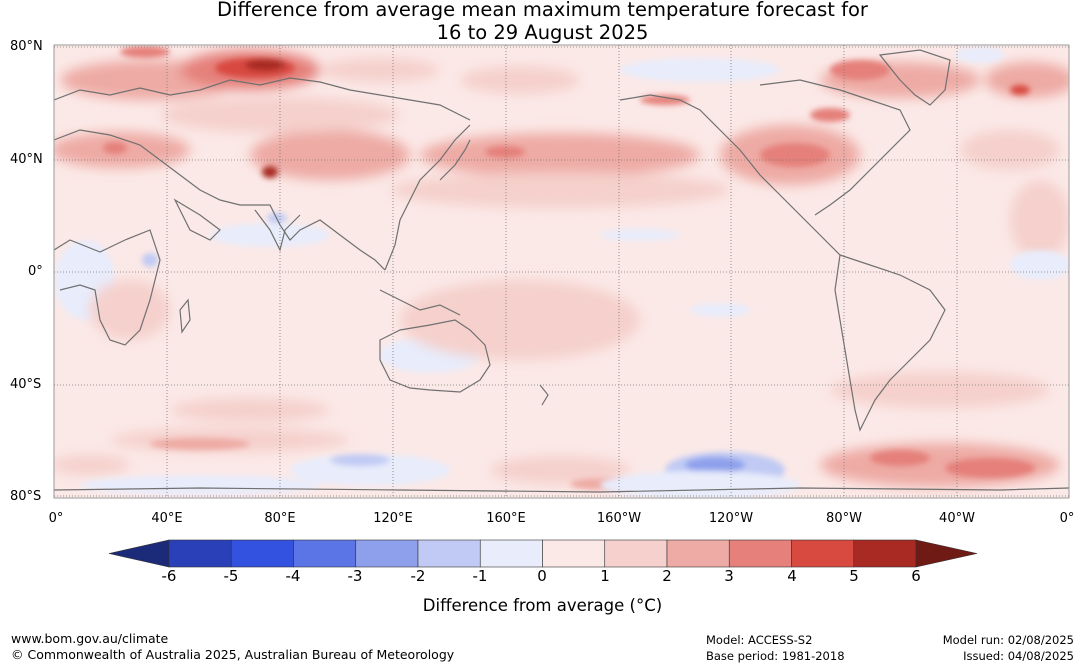 Image resolution: width=1085 pixels, height=667 pixels. I want to click on colorbar-tick: 1, so click(605, 576).